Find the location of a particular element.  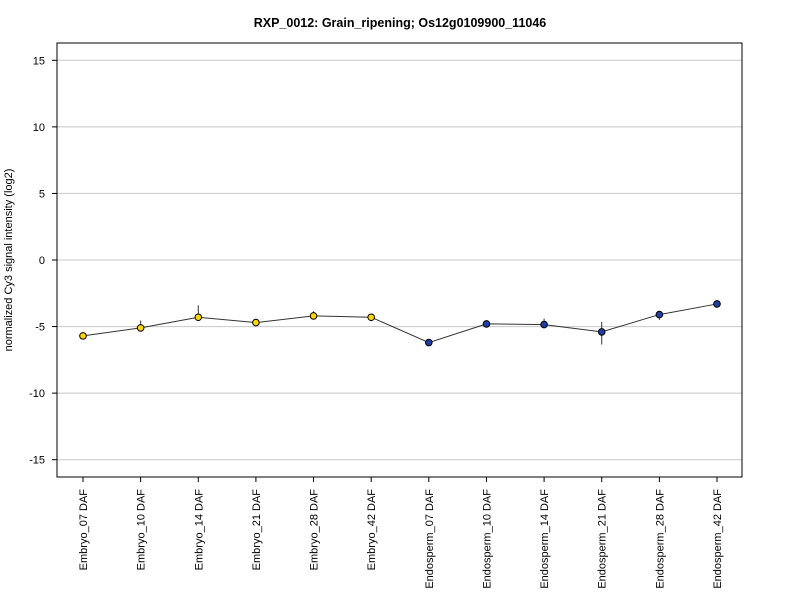

y-tick-label: -5 is located at coordinates (40, 328).